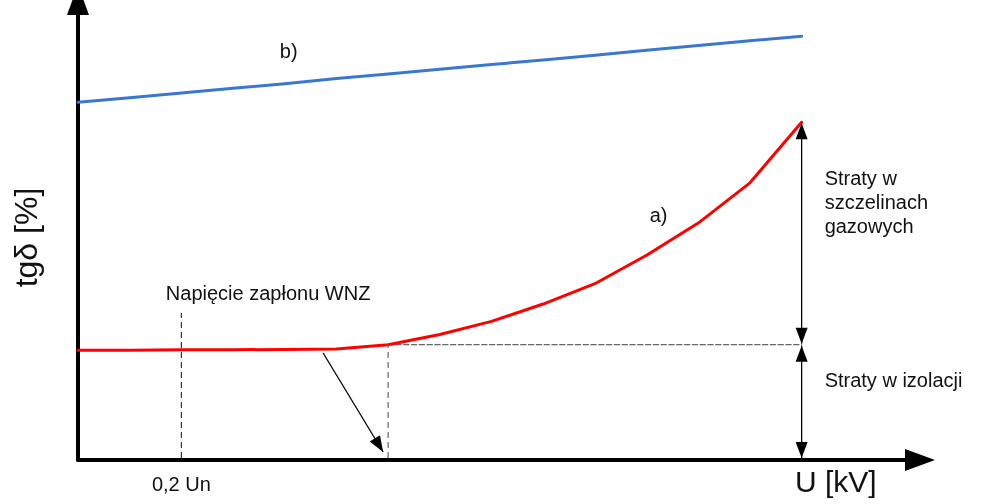  What do you see at coordinates (836, 481) in the screenshot?
I see `x-axis-title: U [kV]` at bounding box center [836, 481].